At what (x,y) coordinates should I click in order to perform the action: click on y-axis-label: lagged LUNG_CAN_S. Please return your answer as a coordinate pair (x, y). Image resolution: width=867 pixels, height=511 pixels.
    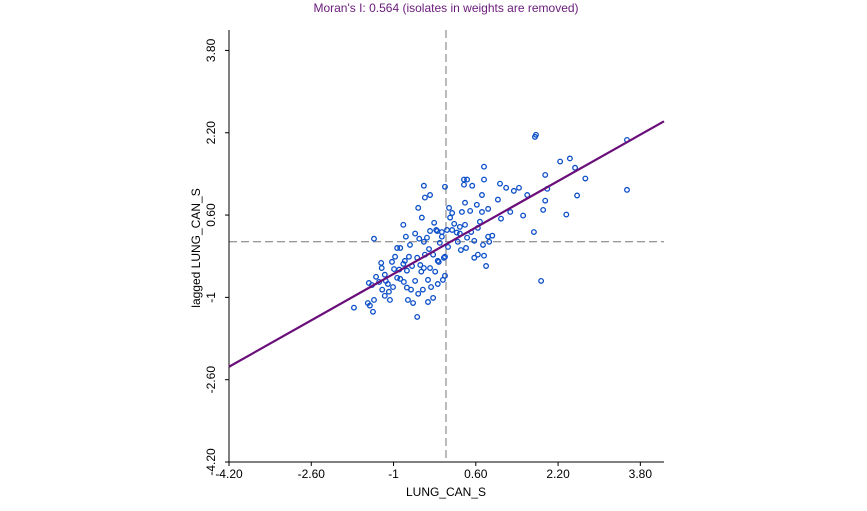
    Looking at the image, I should click on (196, 247).